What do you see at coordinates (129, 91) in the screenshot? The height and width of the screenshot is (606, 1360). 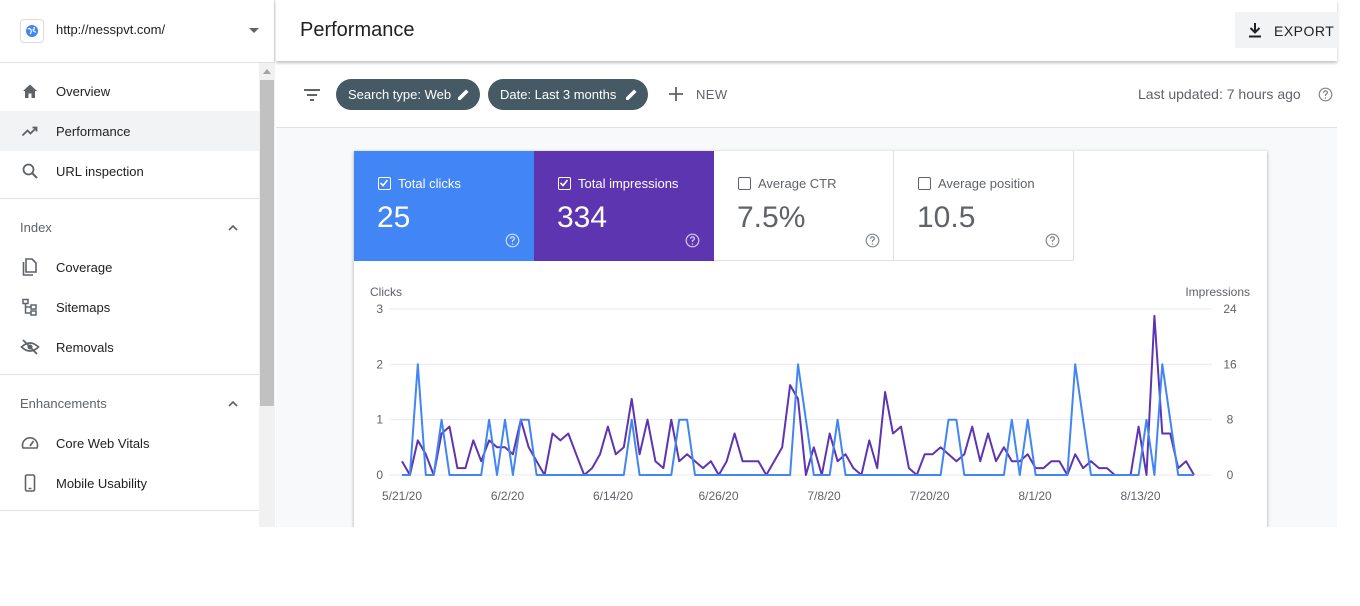 I see `sidebar-item-overview: Overview` at bounding box center [129, 91].